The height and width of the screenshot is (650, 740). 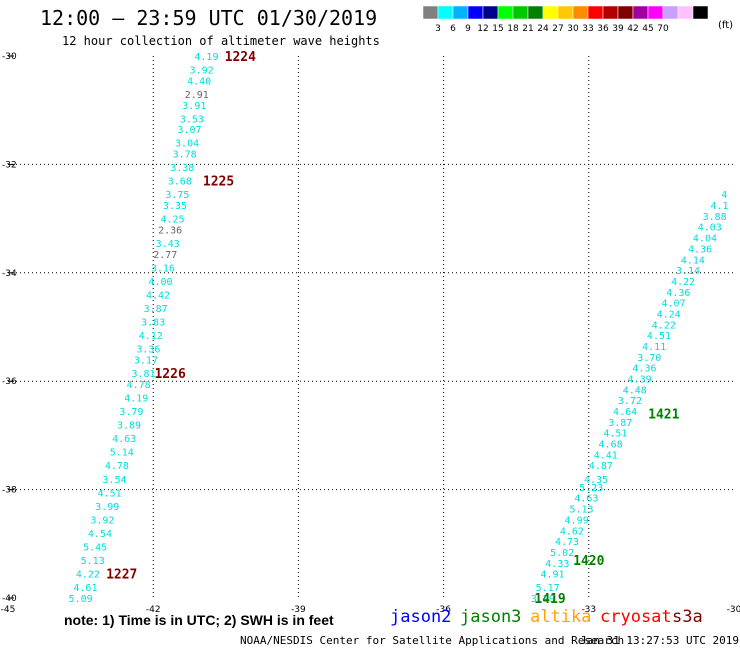 I want to click on y-tick-label: -36, so click(x=9, y=382).